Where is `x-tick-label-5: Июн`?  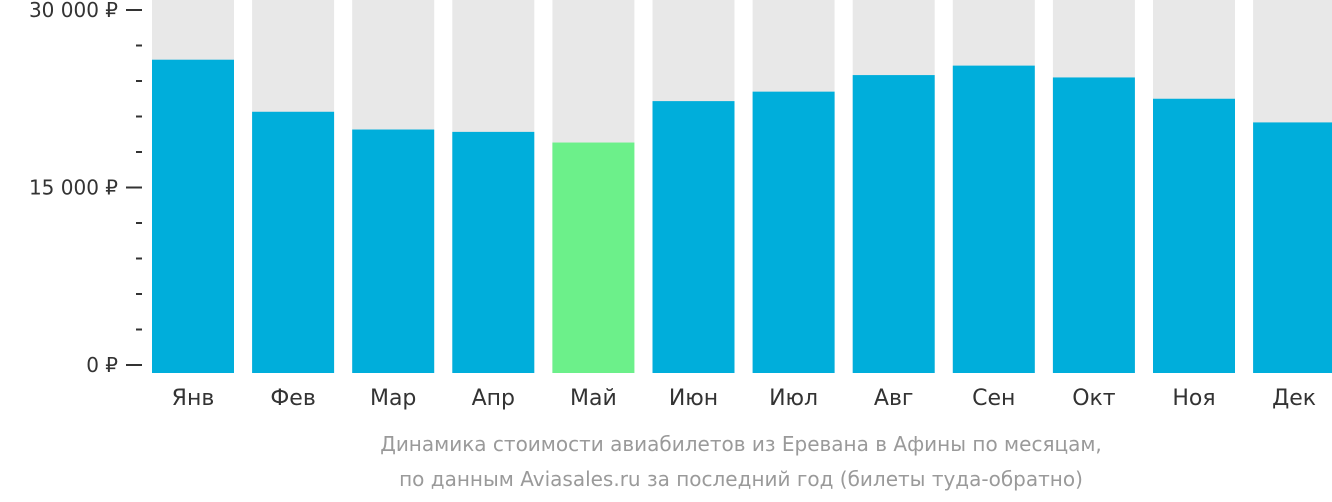 x-tick-label-5: Июн is located at coordinates (693, 398).